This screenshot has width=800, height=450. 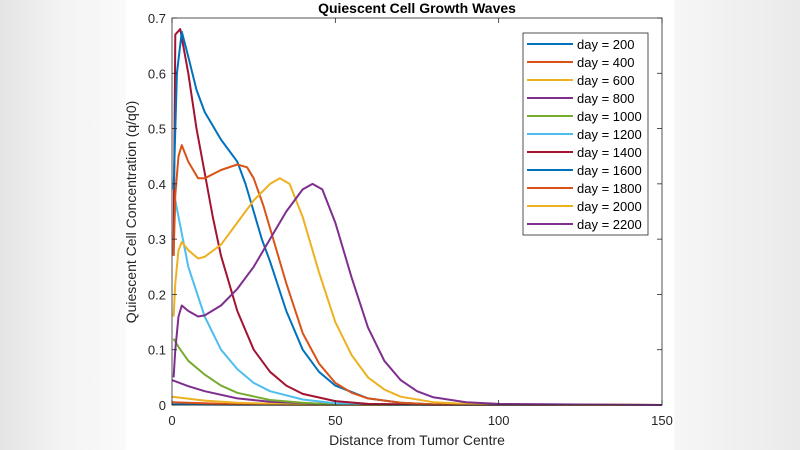 What do you see at coordinates (157, 73) in the screenshot?
I see `y-tick-label: 0.6` at bounding box center [157, 73].